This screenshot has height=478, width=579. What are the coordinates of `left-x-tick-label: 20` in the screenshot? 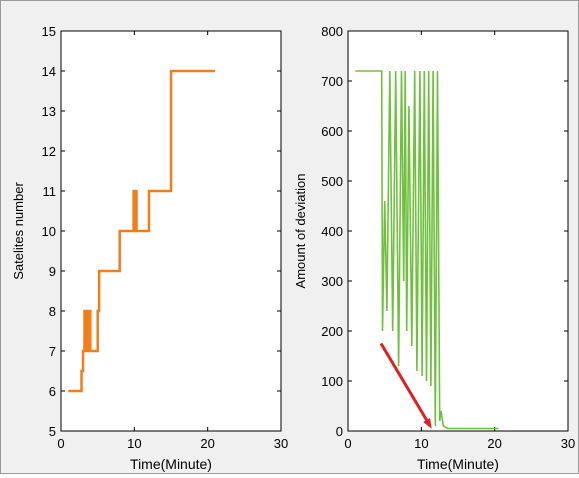 It's located at (207, 443).